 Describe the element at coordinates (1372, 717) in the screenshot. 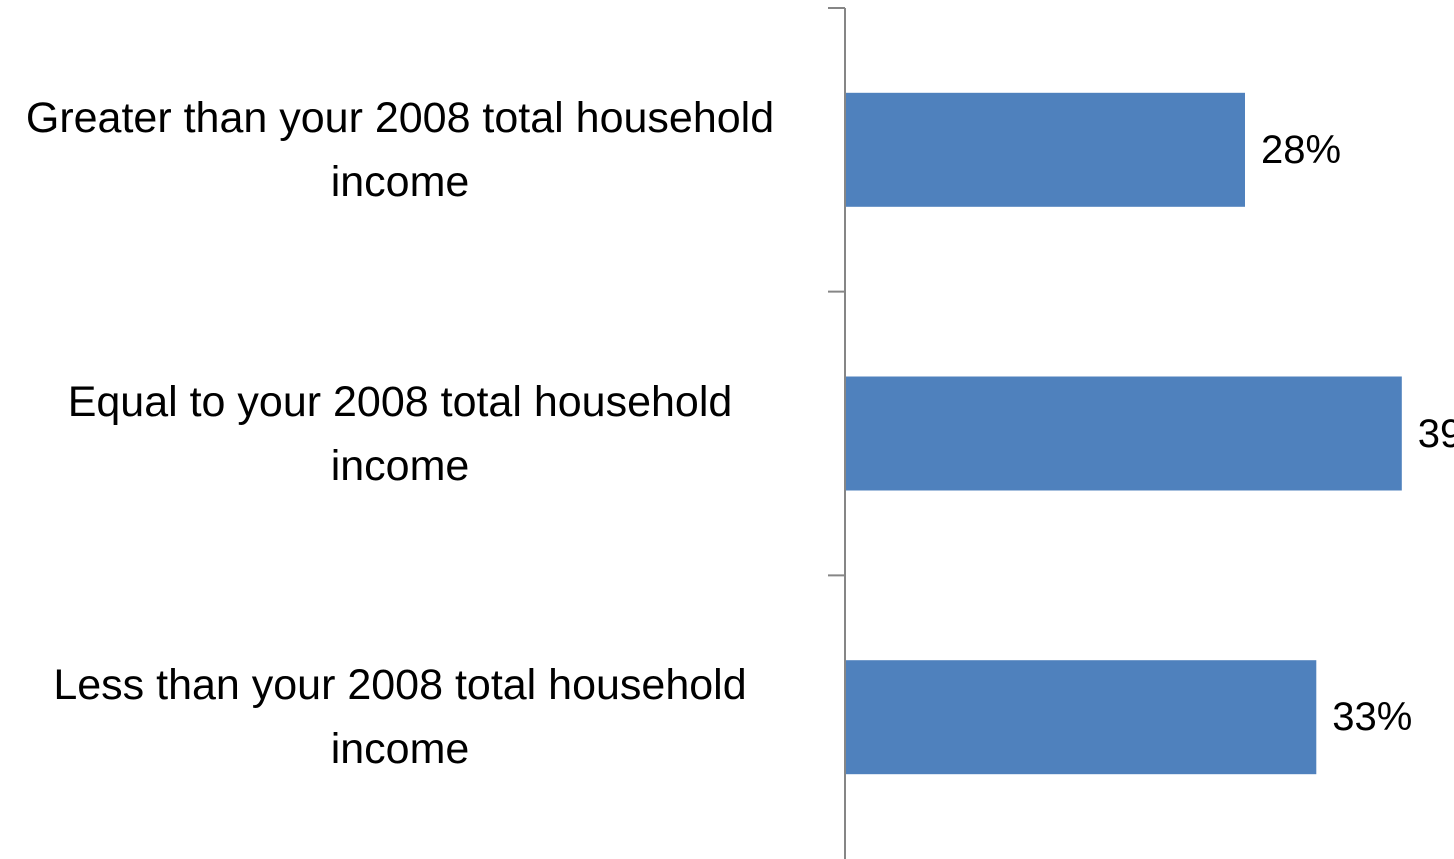

I see `data-label-less: 33%` at that location.